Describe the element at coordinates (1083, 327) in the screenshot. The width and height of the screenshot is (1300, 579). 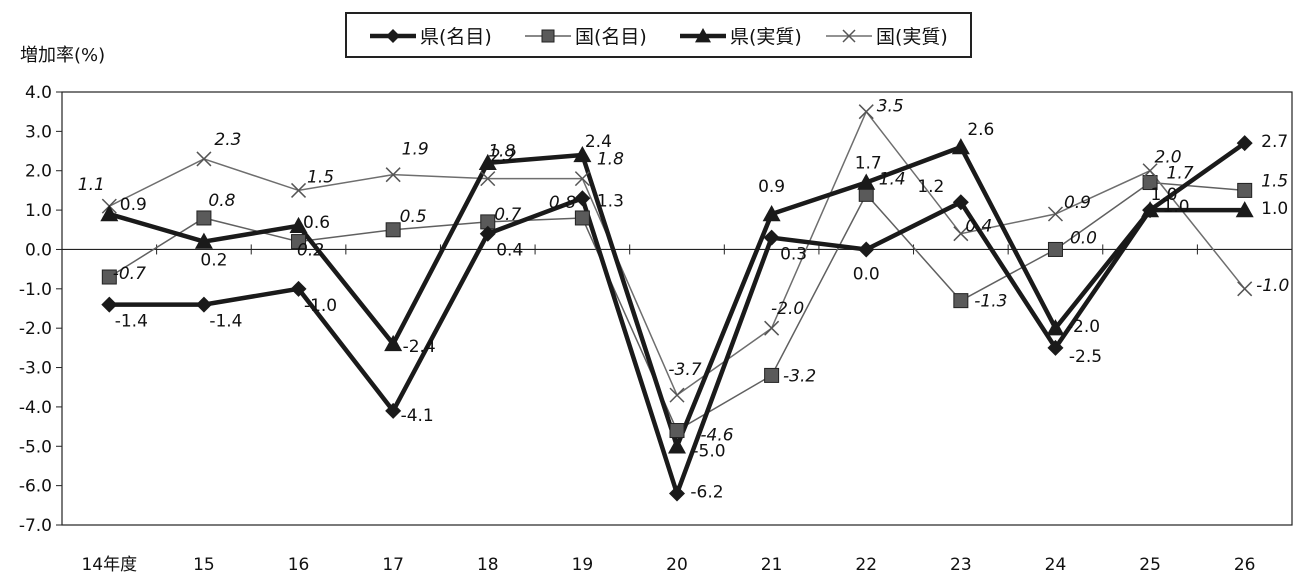
I see `data-label: -2.0` at that location.